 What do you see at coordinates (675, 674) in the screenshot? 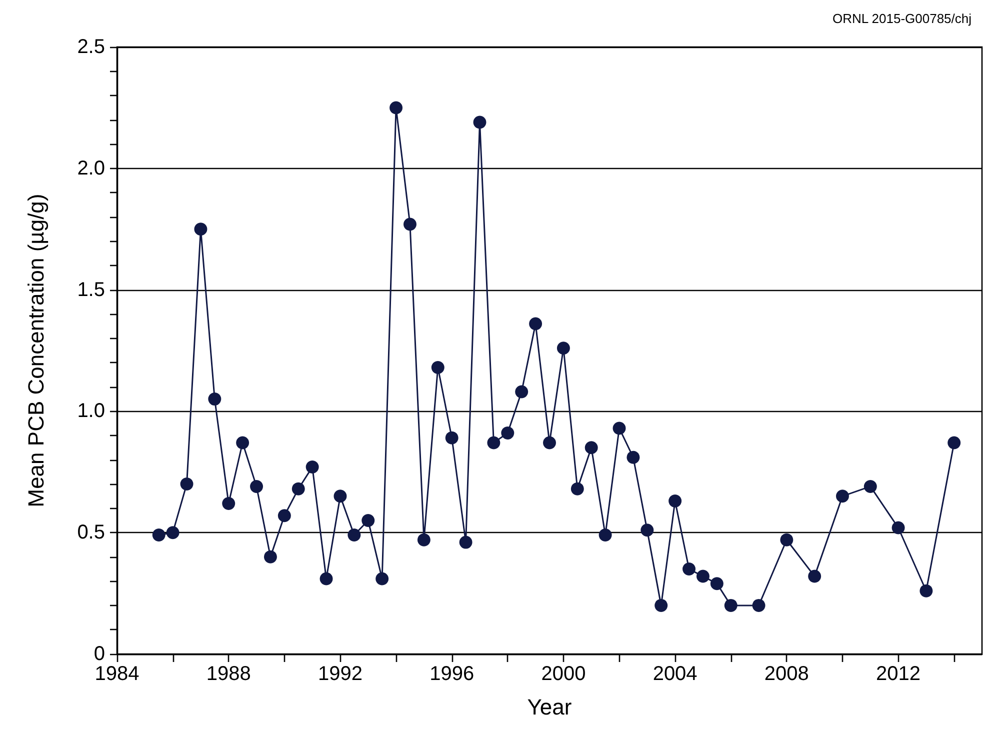
I see `x-tick-label: 2004` at bounding box center [675, 674].